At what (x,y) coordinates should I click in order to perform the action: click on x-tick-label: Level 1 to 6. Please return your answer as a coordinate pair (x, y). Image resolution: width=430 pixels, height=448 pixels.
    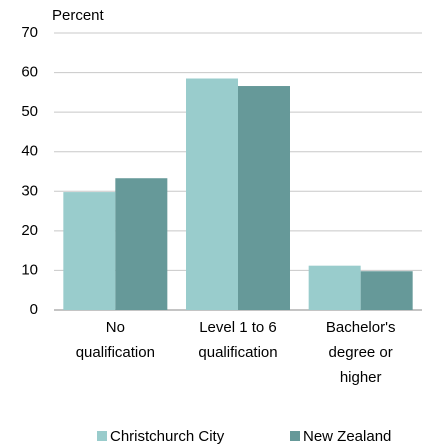
    Looking at the image, I should click on (238, 327).